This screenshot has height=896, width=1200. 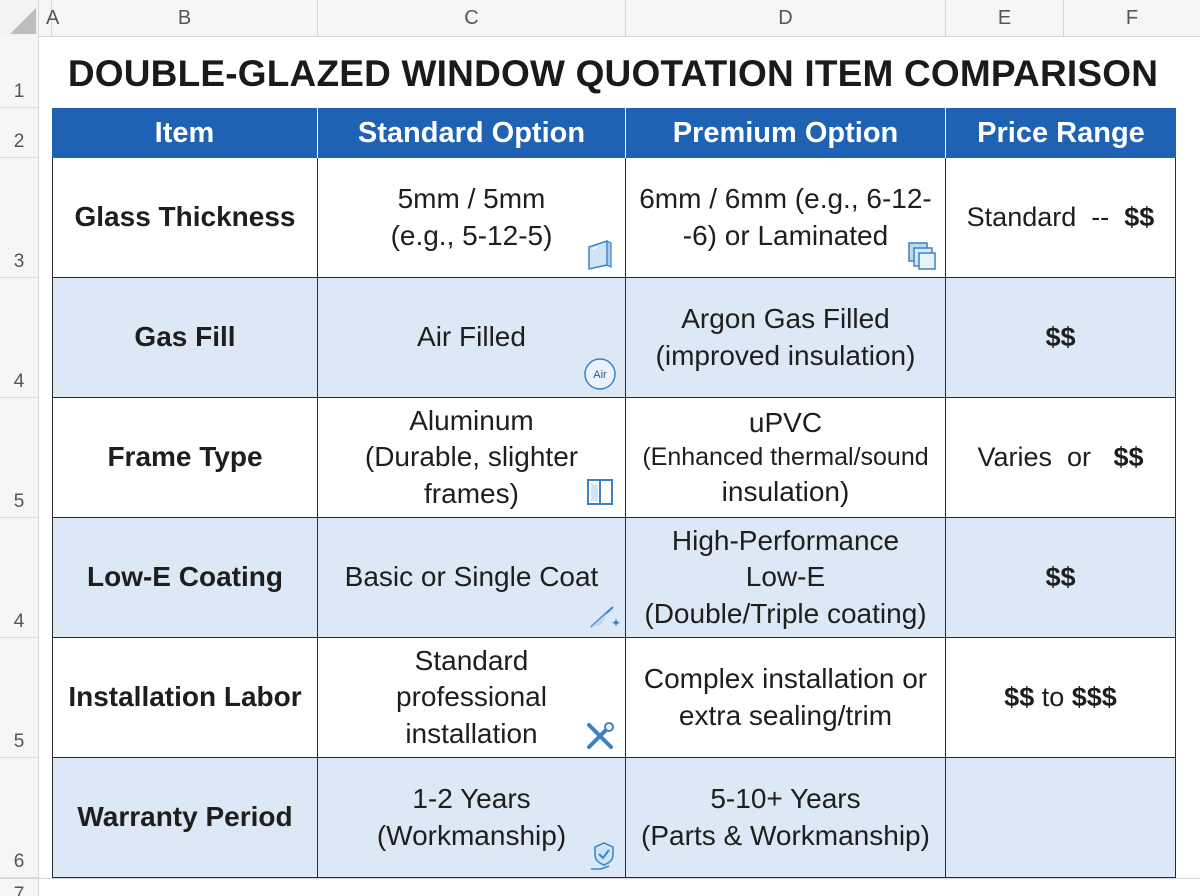 What do you see at coordinates (185, 698) in the screenshot?
I see `item-cell: Installation Labor` at bounding box center [185, 698].